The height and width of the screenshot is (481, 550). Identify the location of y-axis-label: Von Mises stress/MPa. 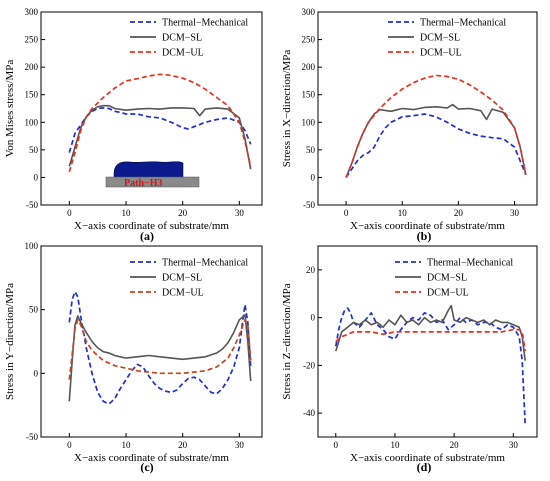
(10, 109).